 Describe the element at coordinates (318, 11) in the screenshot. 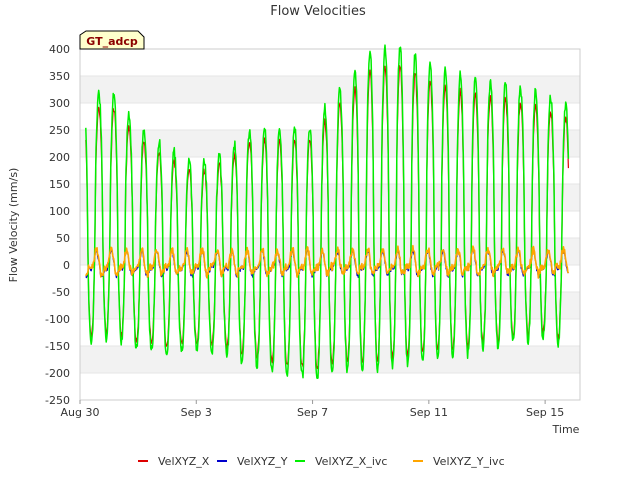

I see `chart-title: Flow Velocities` at that location.